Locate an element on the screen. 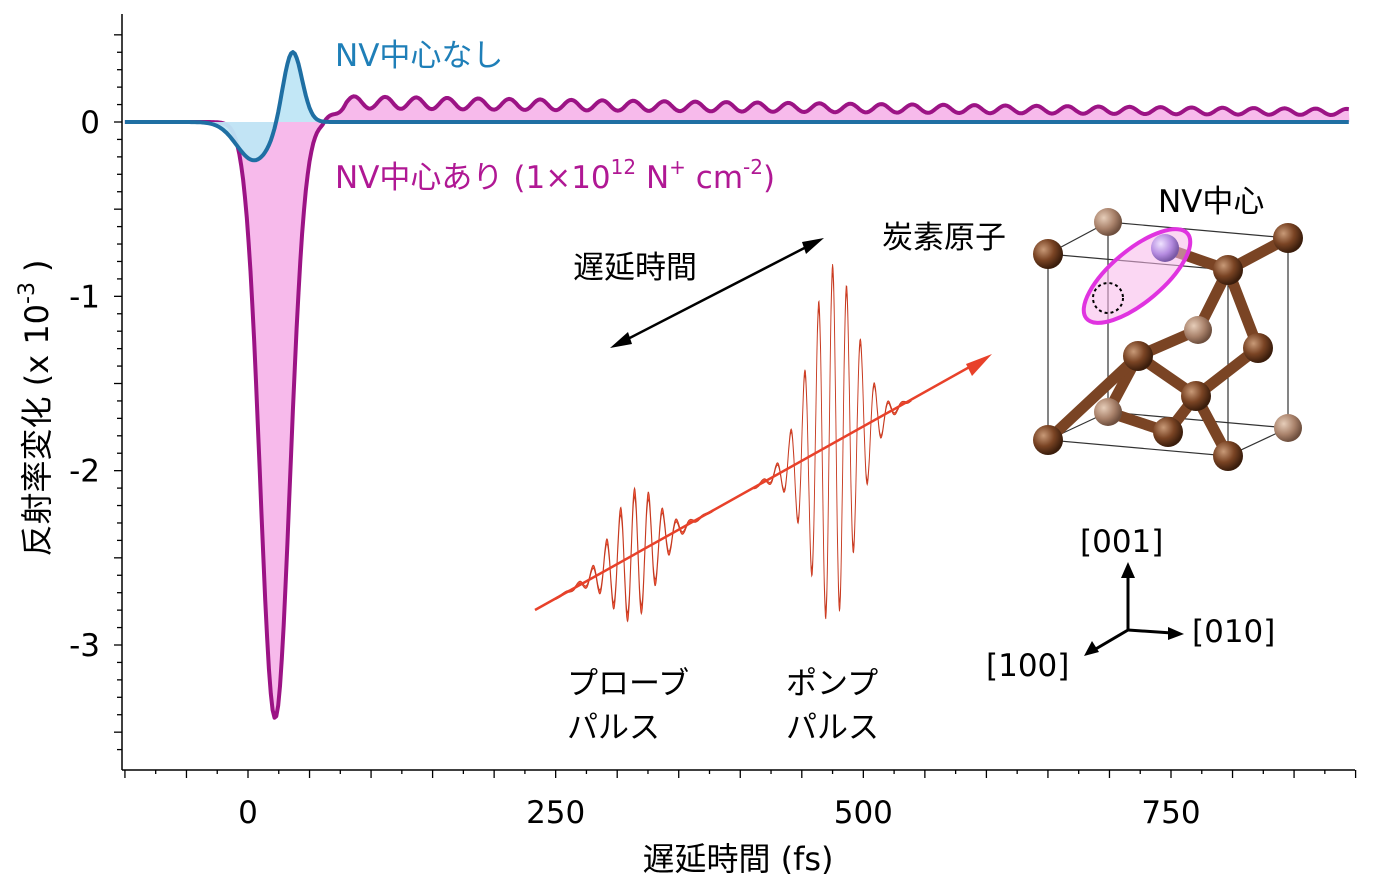  legend-with-nv-exp1: 12 is located at coordinates (623, 167).